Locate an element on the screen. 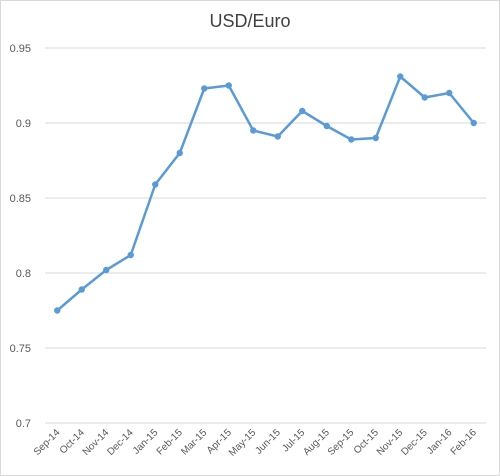 The image size is (500, 476). x-tick-label: Feb-16 is located at coordinates (464, 442).